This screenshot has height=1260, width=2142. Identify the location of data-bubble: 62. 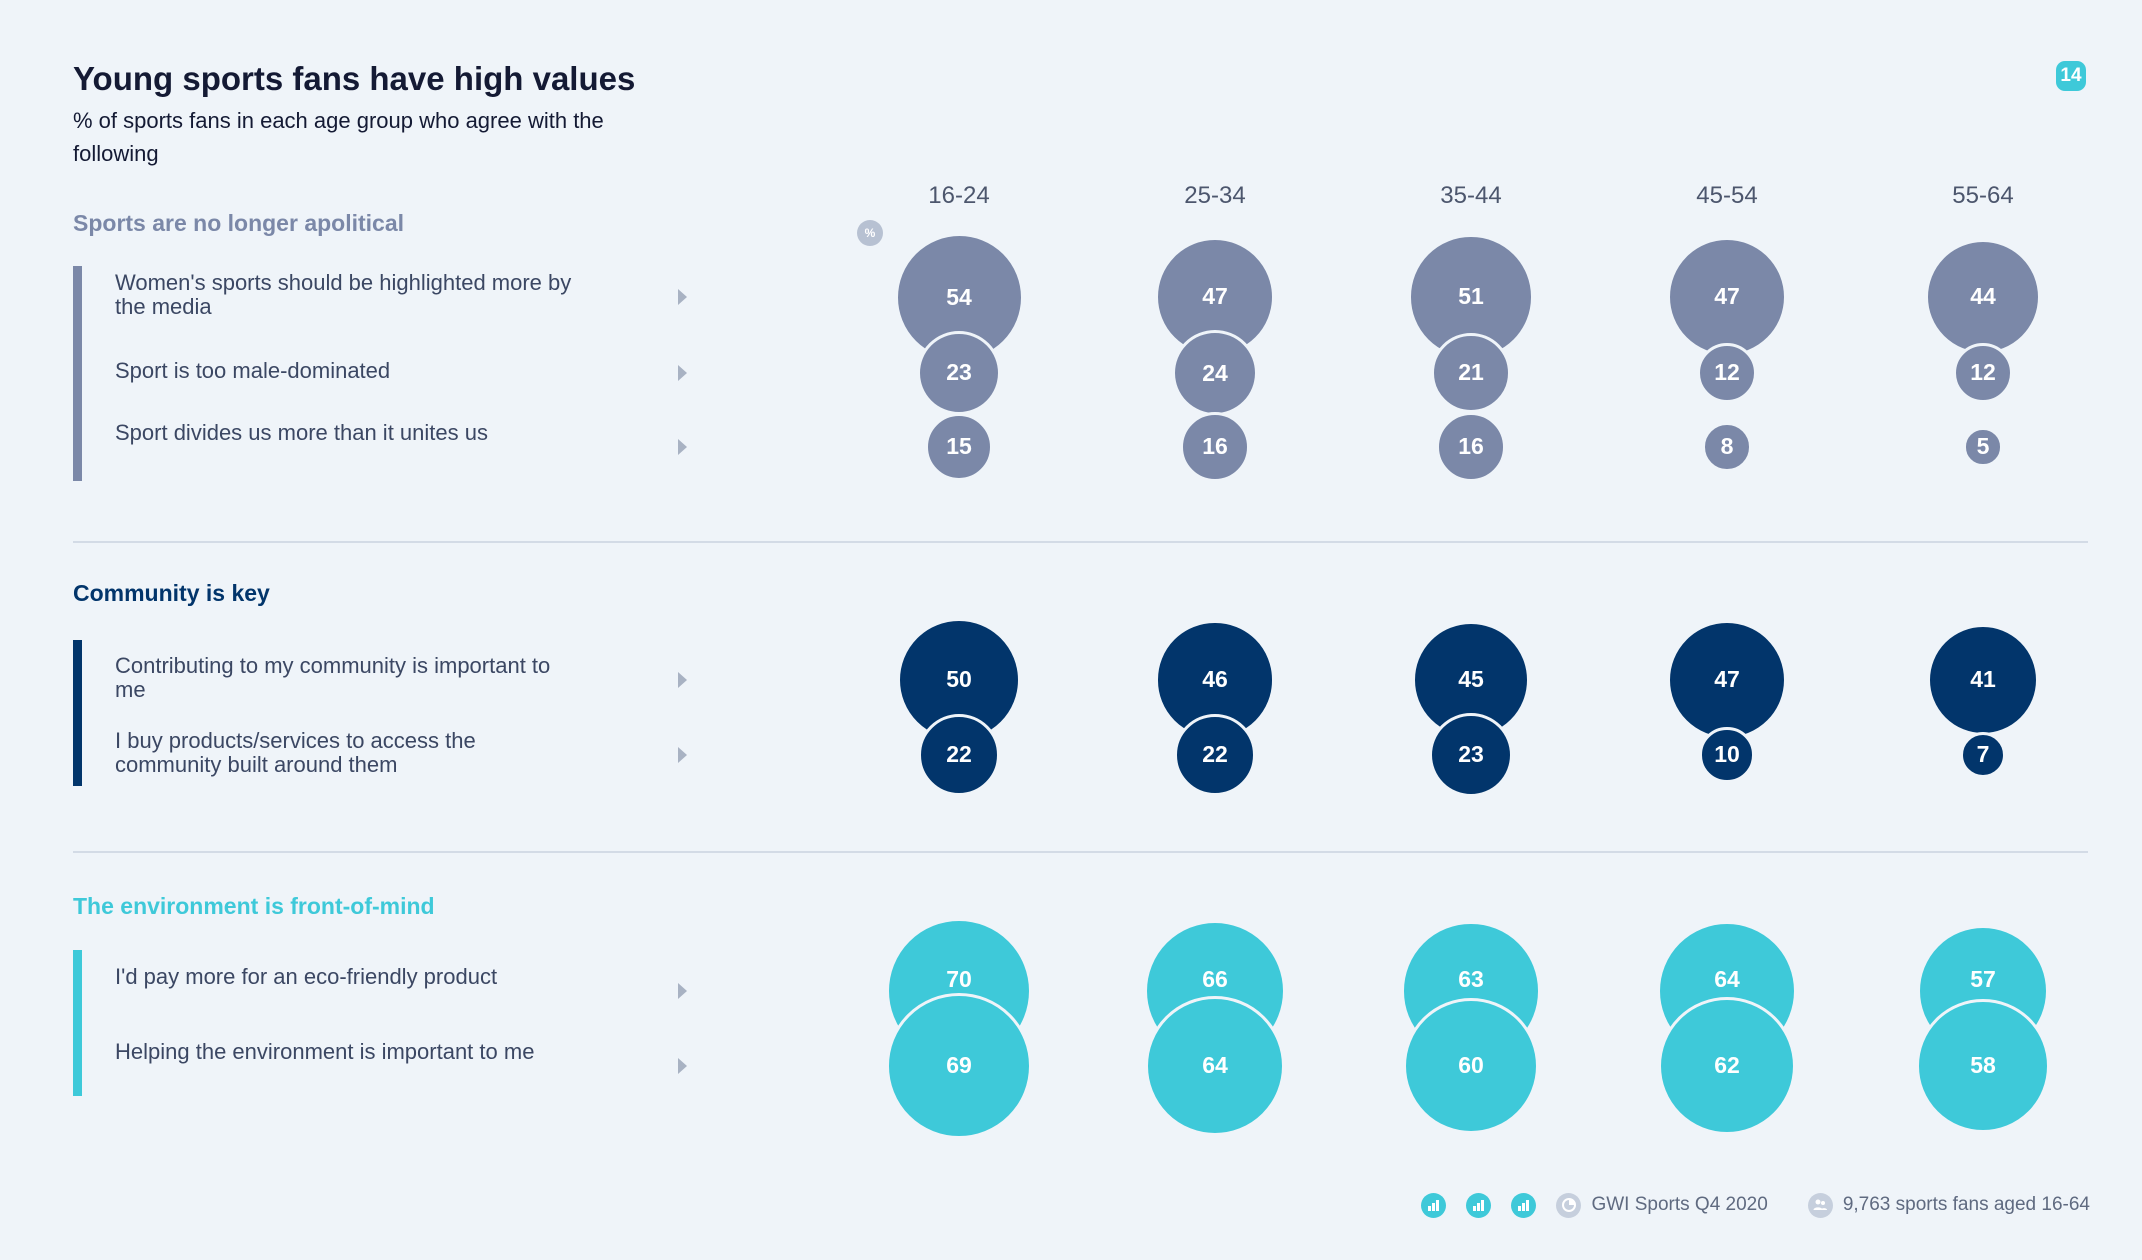
(1727, 1066).